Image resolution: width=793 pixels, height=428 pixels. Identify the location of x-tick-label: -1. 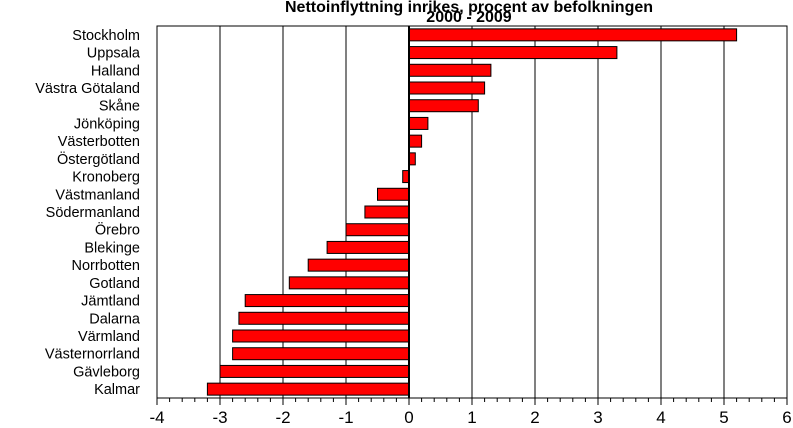
(345, 417).